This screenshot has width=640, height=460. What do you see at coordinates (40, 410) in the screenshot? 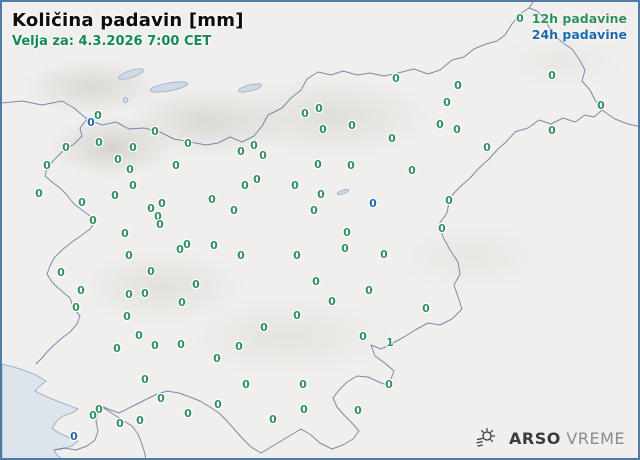
I see `sea-adriatic` at bounding box center [40, 410].